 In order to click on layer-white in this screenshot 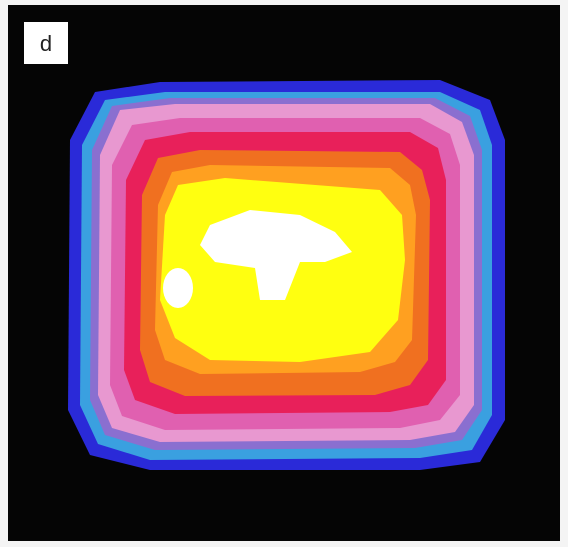, I will do `click(276, 255)`.